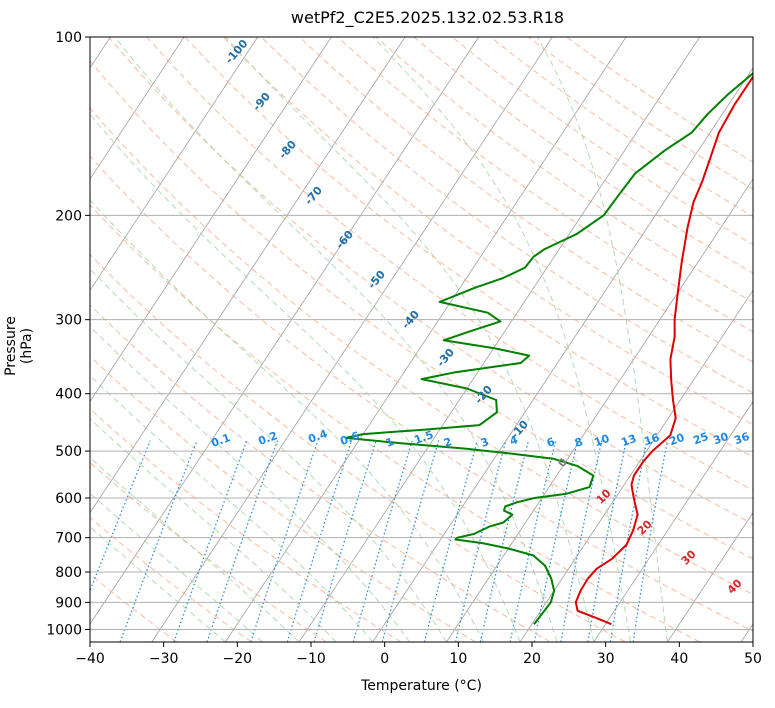 The width and height of the screenshot is (775, 708). I want to click on mixing-ratio-label: 6, so click(551, 442).